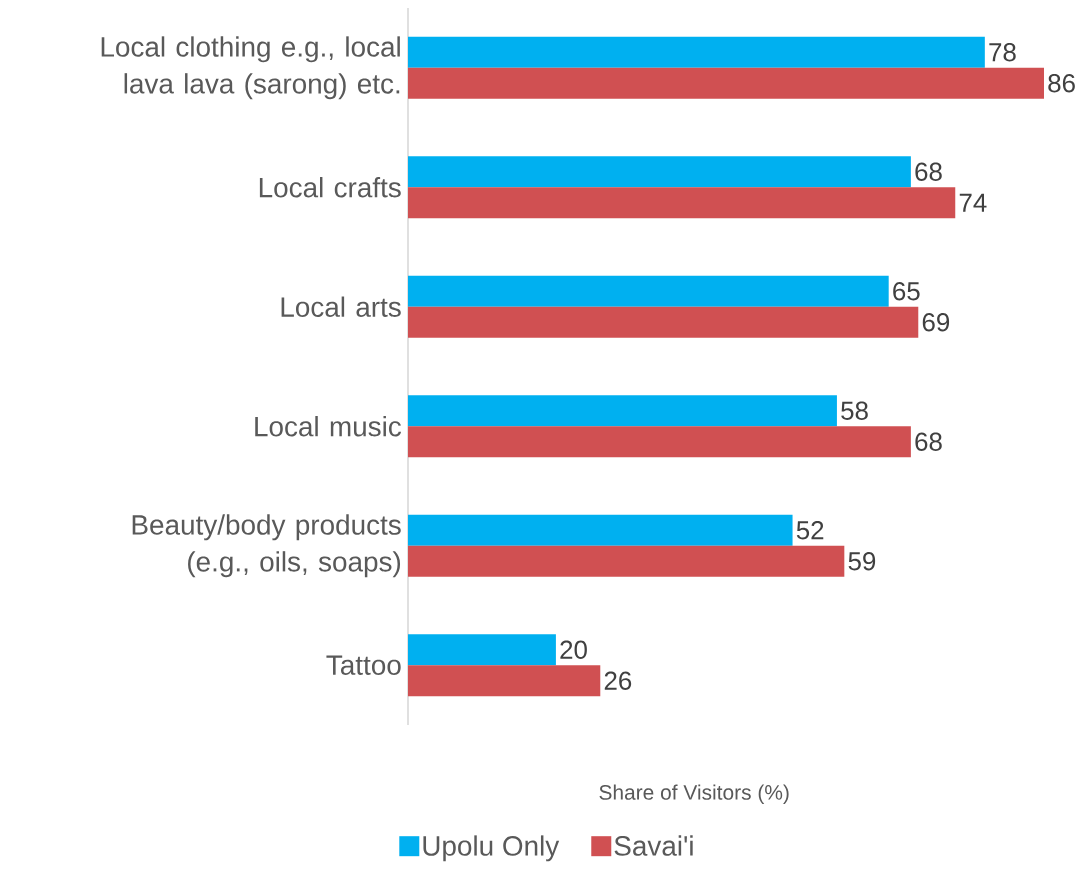 This screenshot has height=869, width=1089. I want to click on data-label: 52, so click(810, 530).